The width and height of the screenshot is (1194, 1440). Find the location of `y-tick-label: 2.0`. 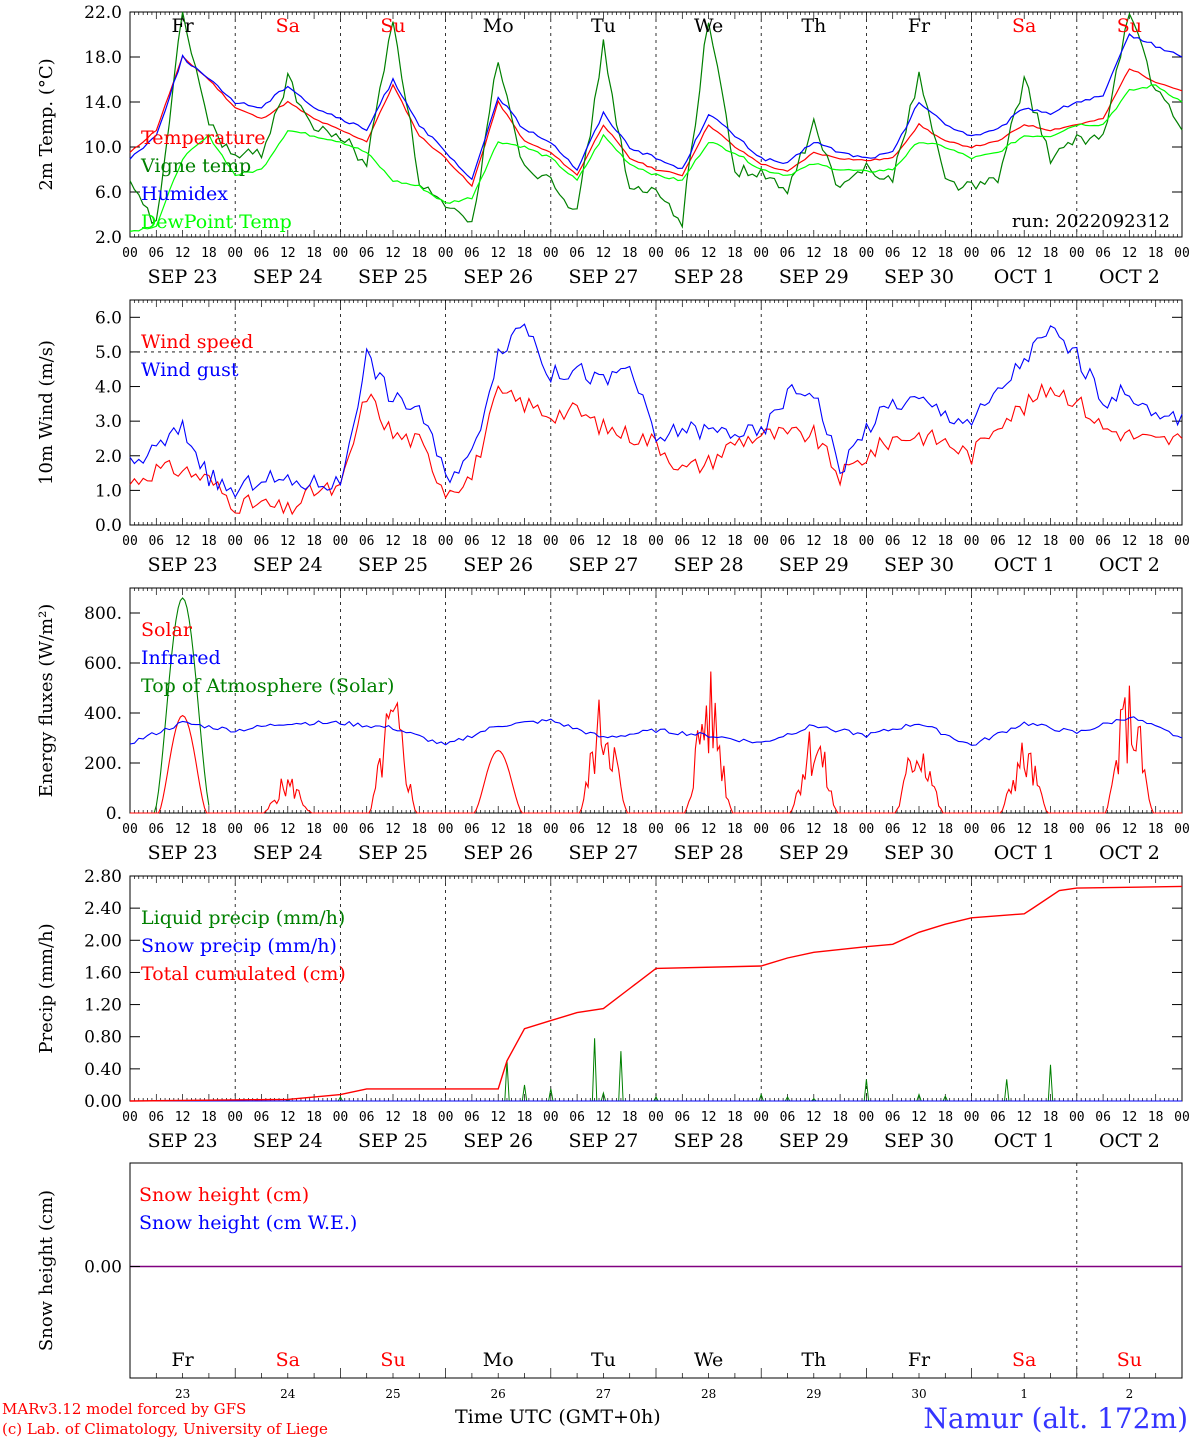

y-tick-label: 2.0 is located at coordinates (108, 457).